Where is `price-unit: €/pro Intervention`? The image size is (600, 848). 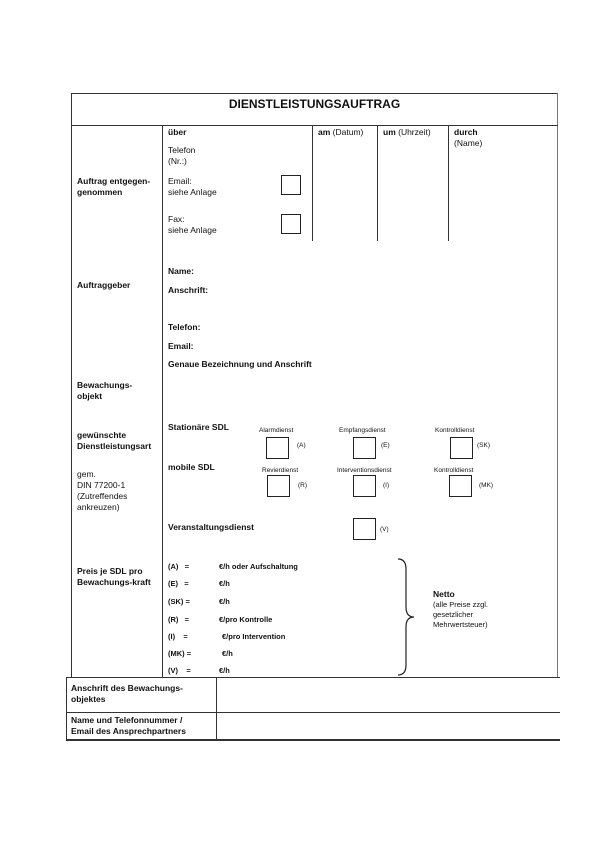 price-unit: €/pro Intervention is located at coordinates (254, 636).